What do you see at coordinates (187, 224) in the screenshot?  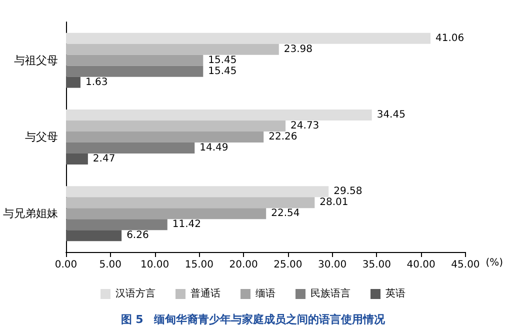 I see `data-label: 11.42` at bounding box center [187, 224].